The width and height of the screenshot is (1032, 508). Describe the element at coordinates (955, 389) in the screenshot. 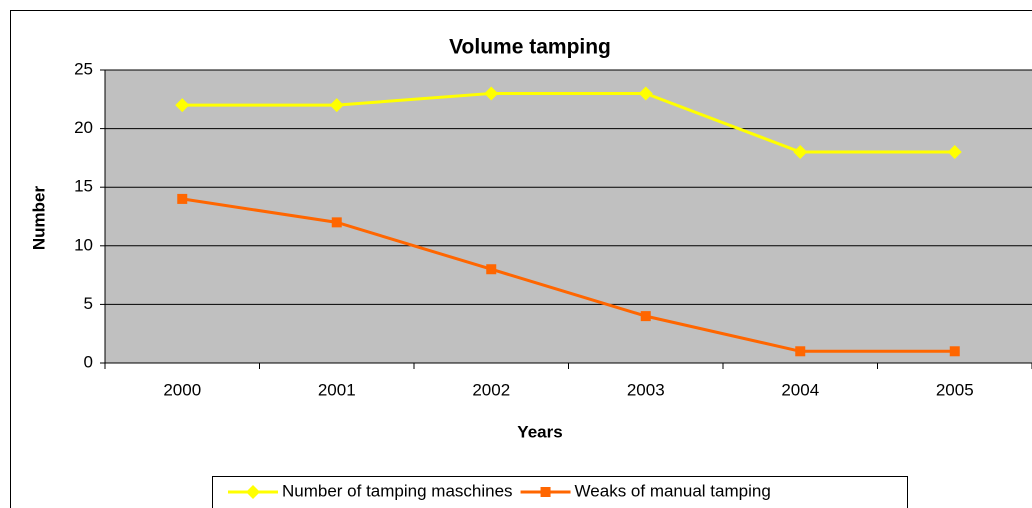

I see `x-tick-label: 2005` at that location.